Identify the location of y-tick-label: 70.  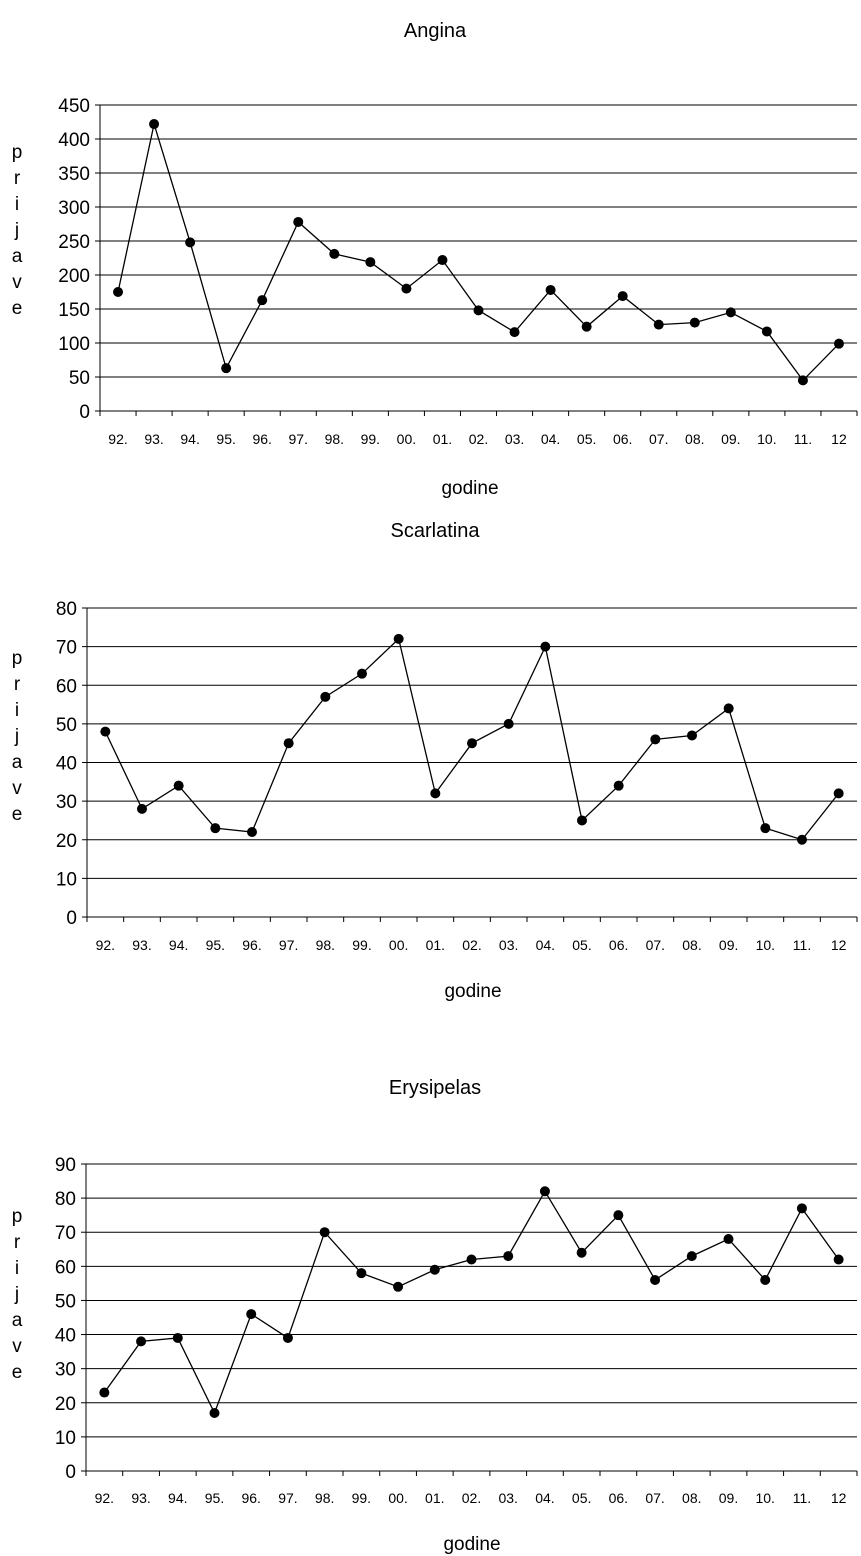
(66, 648).